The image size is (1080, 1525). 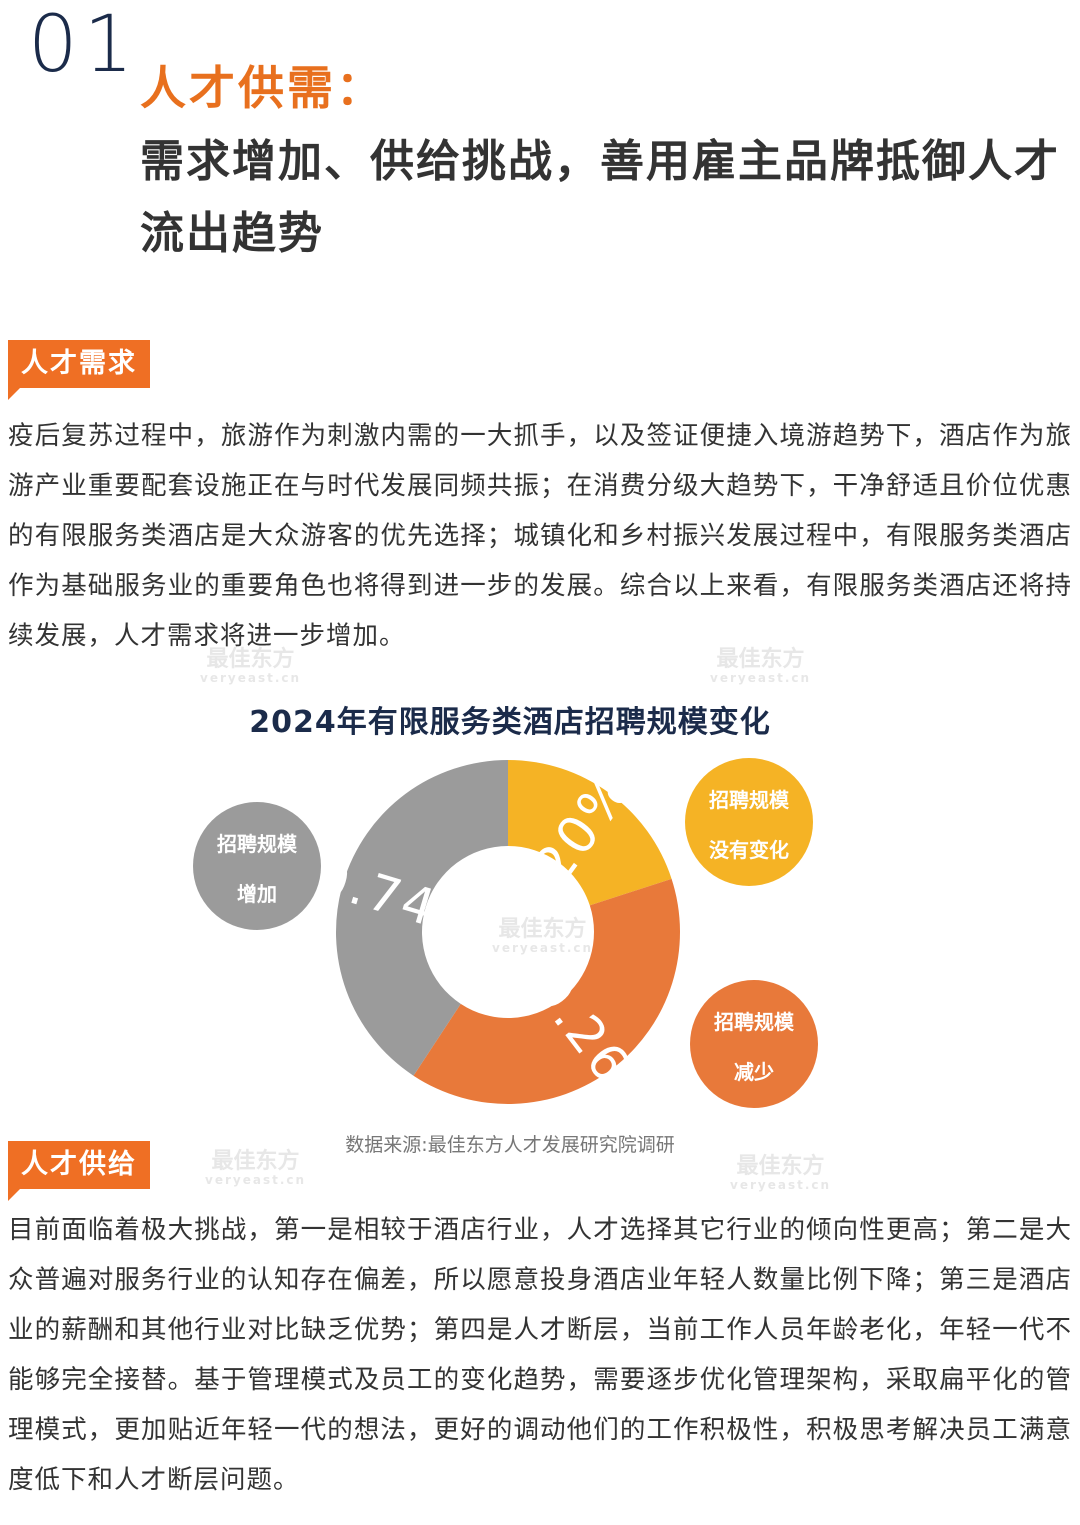 I want to click on section-title: 需求增加、供给挑战，善用雇主品牌抵御人才流出趋势, so click(x=600, y=197).